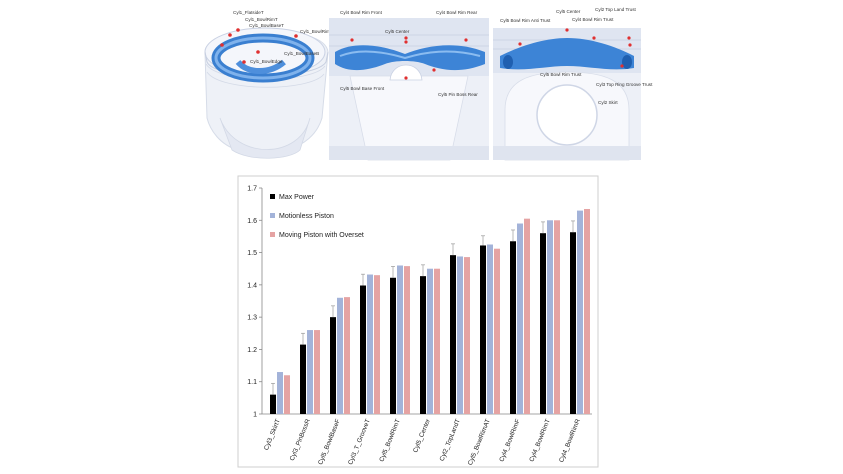 This screenshot has height=474, width=843. Describe the element at coordinates (252, 382) in the screenshot. I see `y-tick-label: 1.1` at that location.